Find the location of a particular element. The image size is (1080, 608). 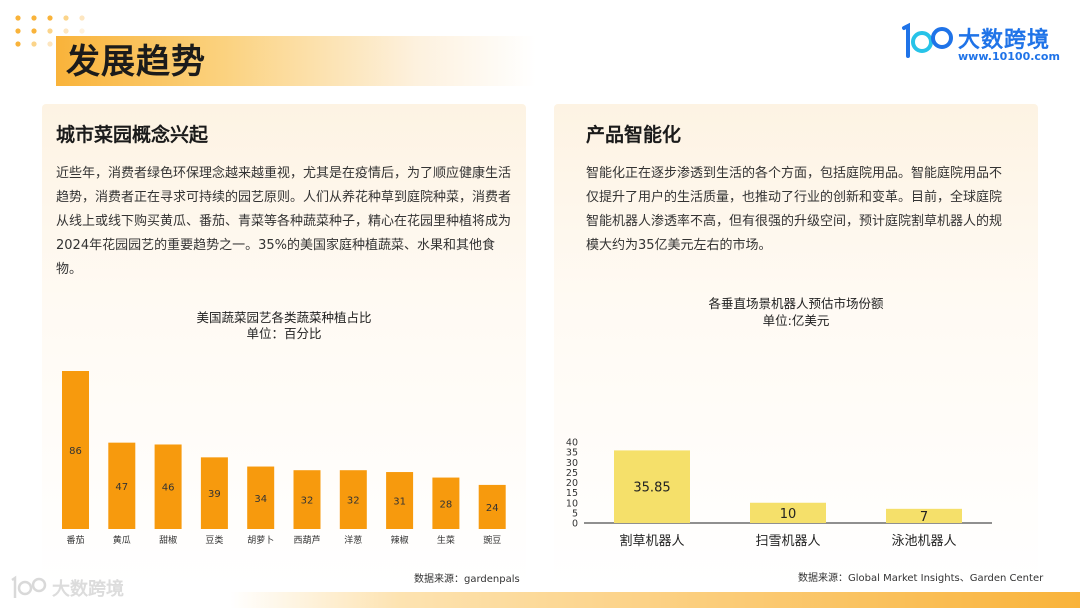

left-data-source: 数据来源：gardenpals is located at coordinates (467, 579).